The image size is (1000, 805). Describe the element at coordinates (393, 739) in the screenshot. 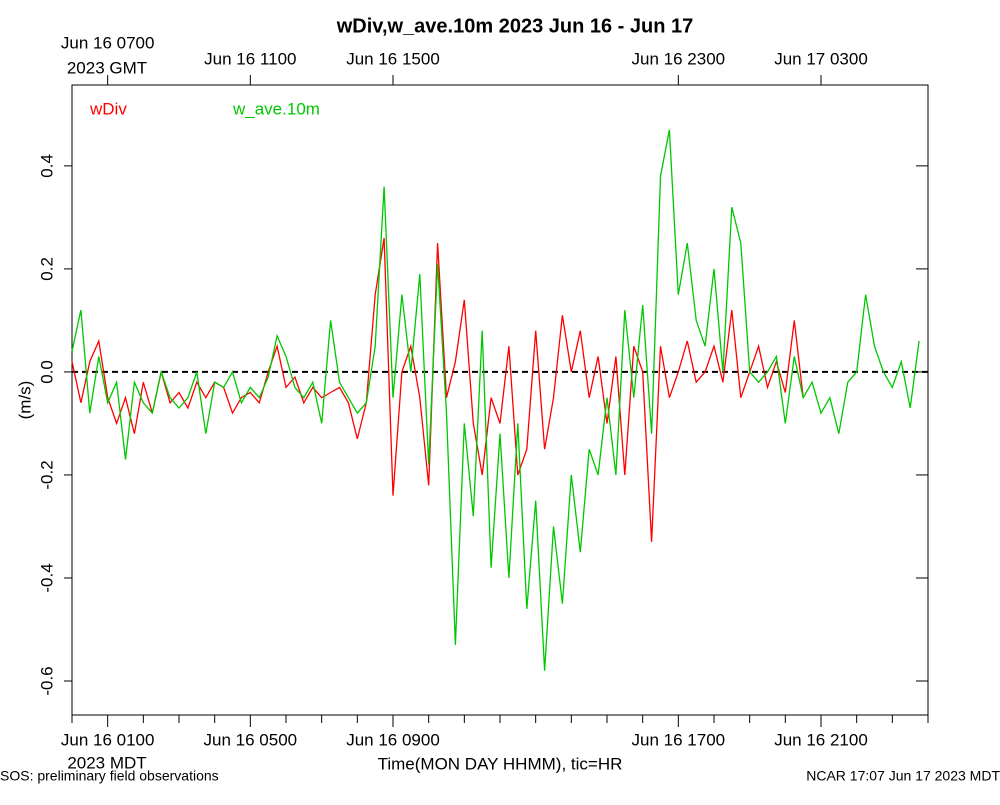

I see `x-tick-label: Jun 16 0900` at that location.